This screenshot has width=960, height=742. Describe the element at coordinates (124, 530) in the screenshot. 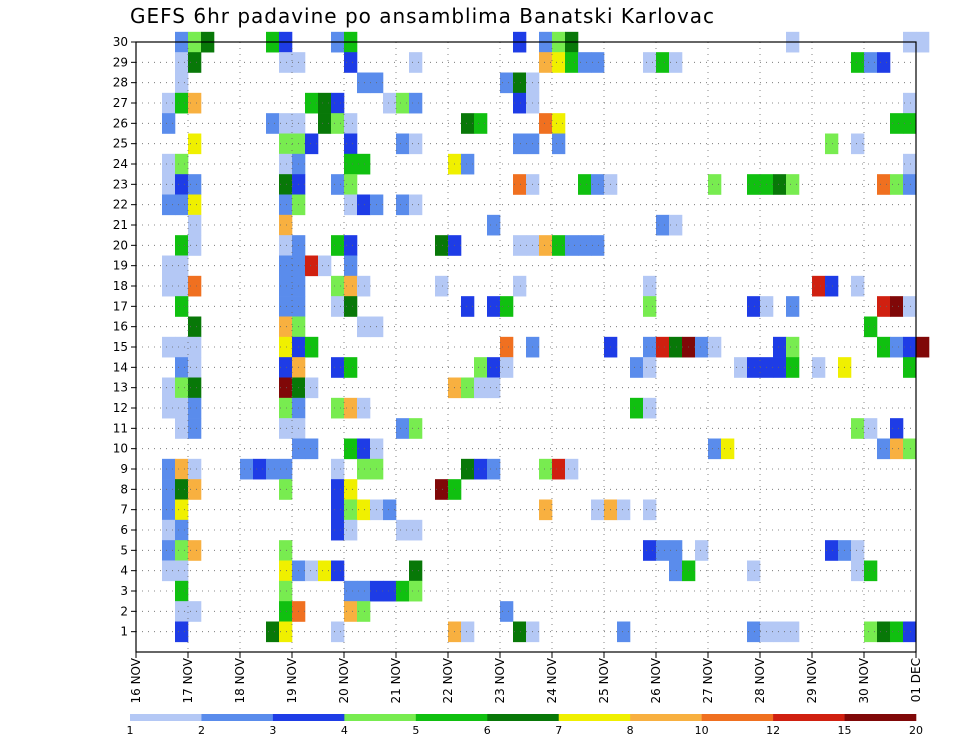

I see `y-tick-label: 6` at that location.